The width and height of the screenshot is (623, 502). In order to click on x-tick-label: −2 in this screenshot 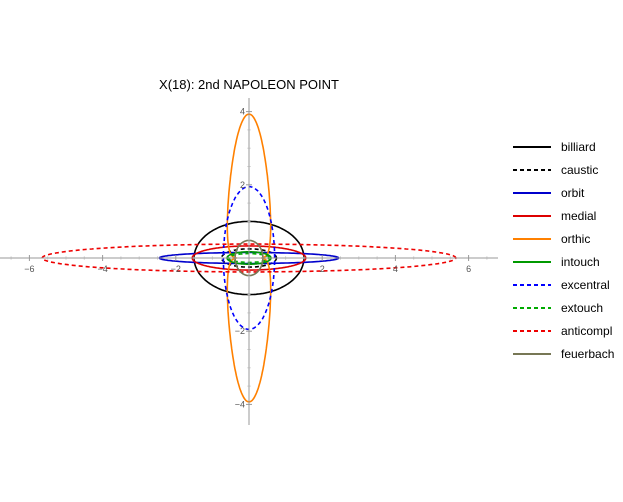, I will do `click(176, 269)`.